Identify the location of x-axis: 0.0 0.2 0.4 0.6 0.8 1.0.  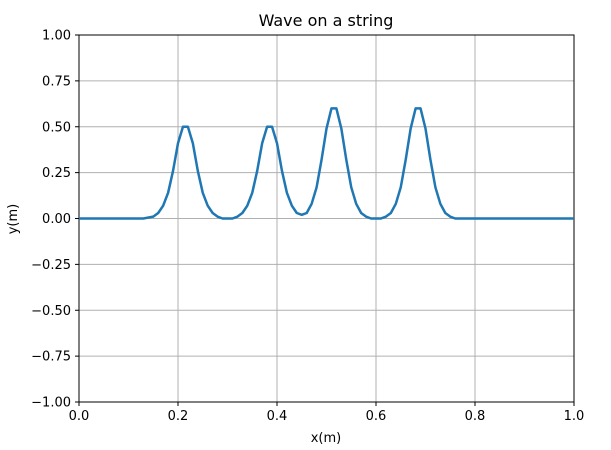
(327, 413).